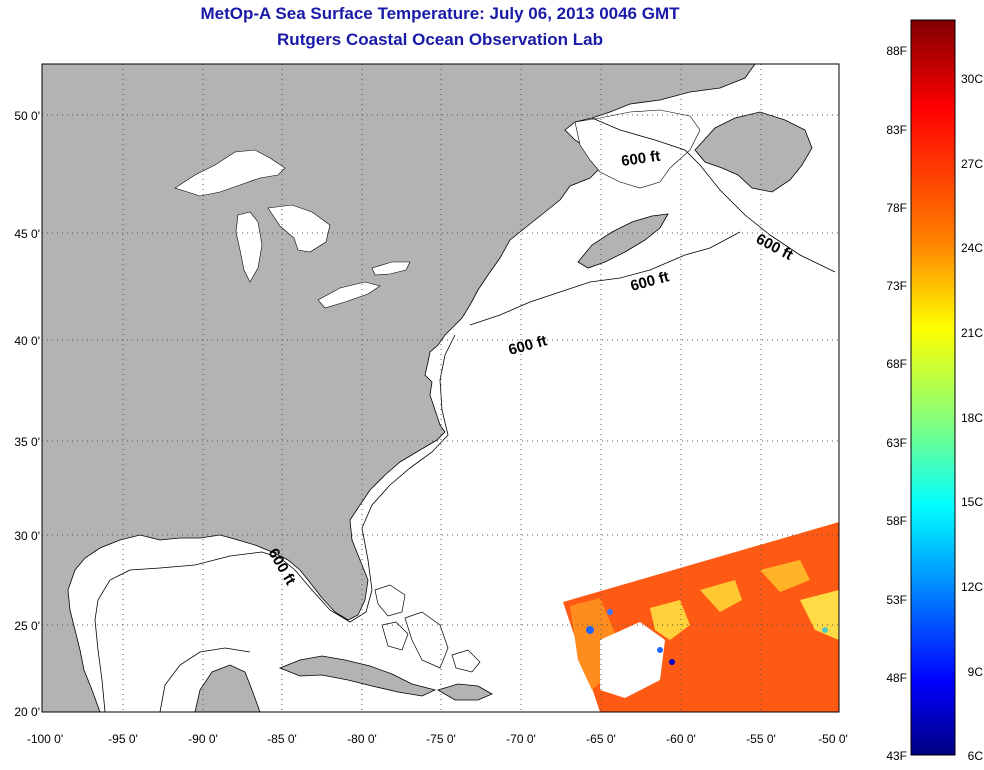 The width and height of the screenshot is (984, 770). Describe the element at coordinates (227, 688) in the screenshot. I see `yucatan-land` at that location.